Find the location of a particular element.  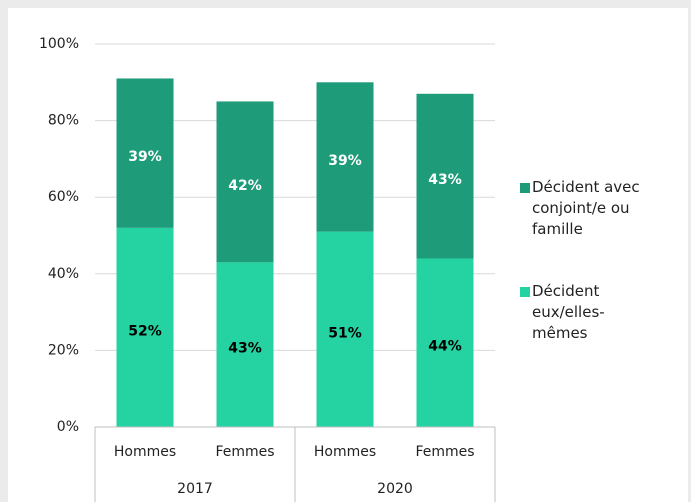

group-label: 2017 is located at coordinates (195, 489).